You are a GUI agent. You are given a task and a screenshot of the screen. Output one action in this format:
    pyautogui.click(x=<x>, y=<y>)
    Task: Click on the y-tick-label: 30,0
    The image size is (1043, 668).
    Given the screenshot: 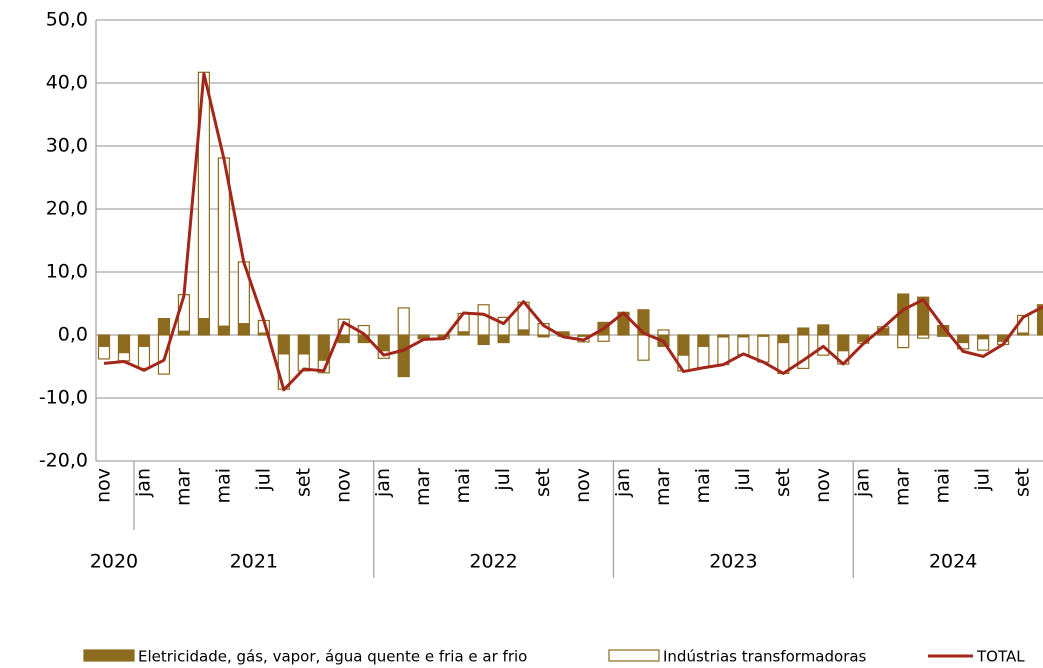 What is the action you would take?
    pyautogui.click(x=67, y=146)
    